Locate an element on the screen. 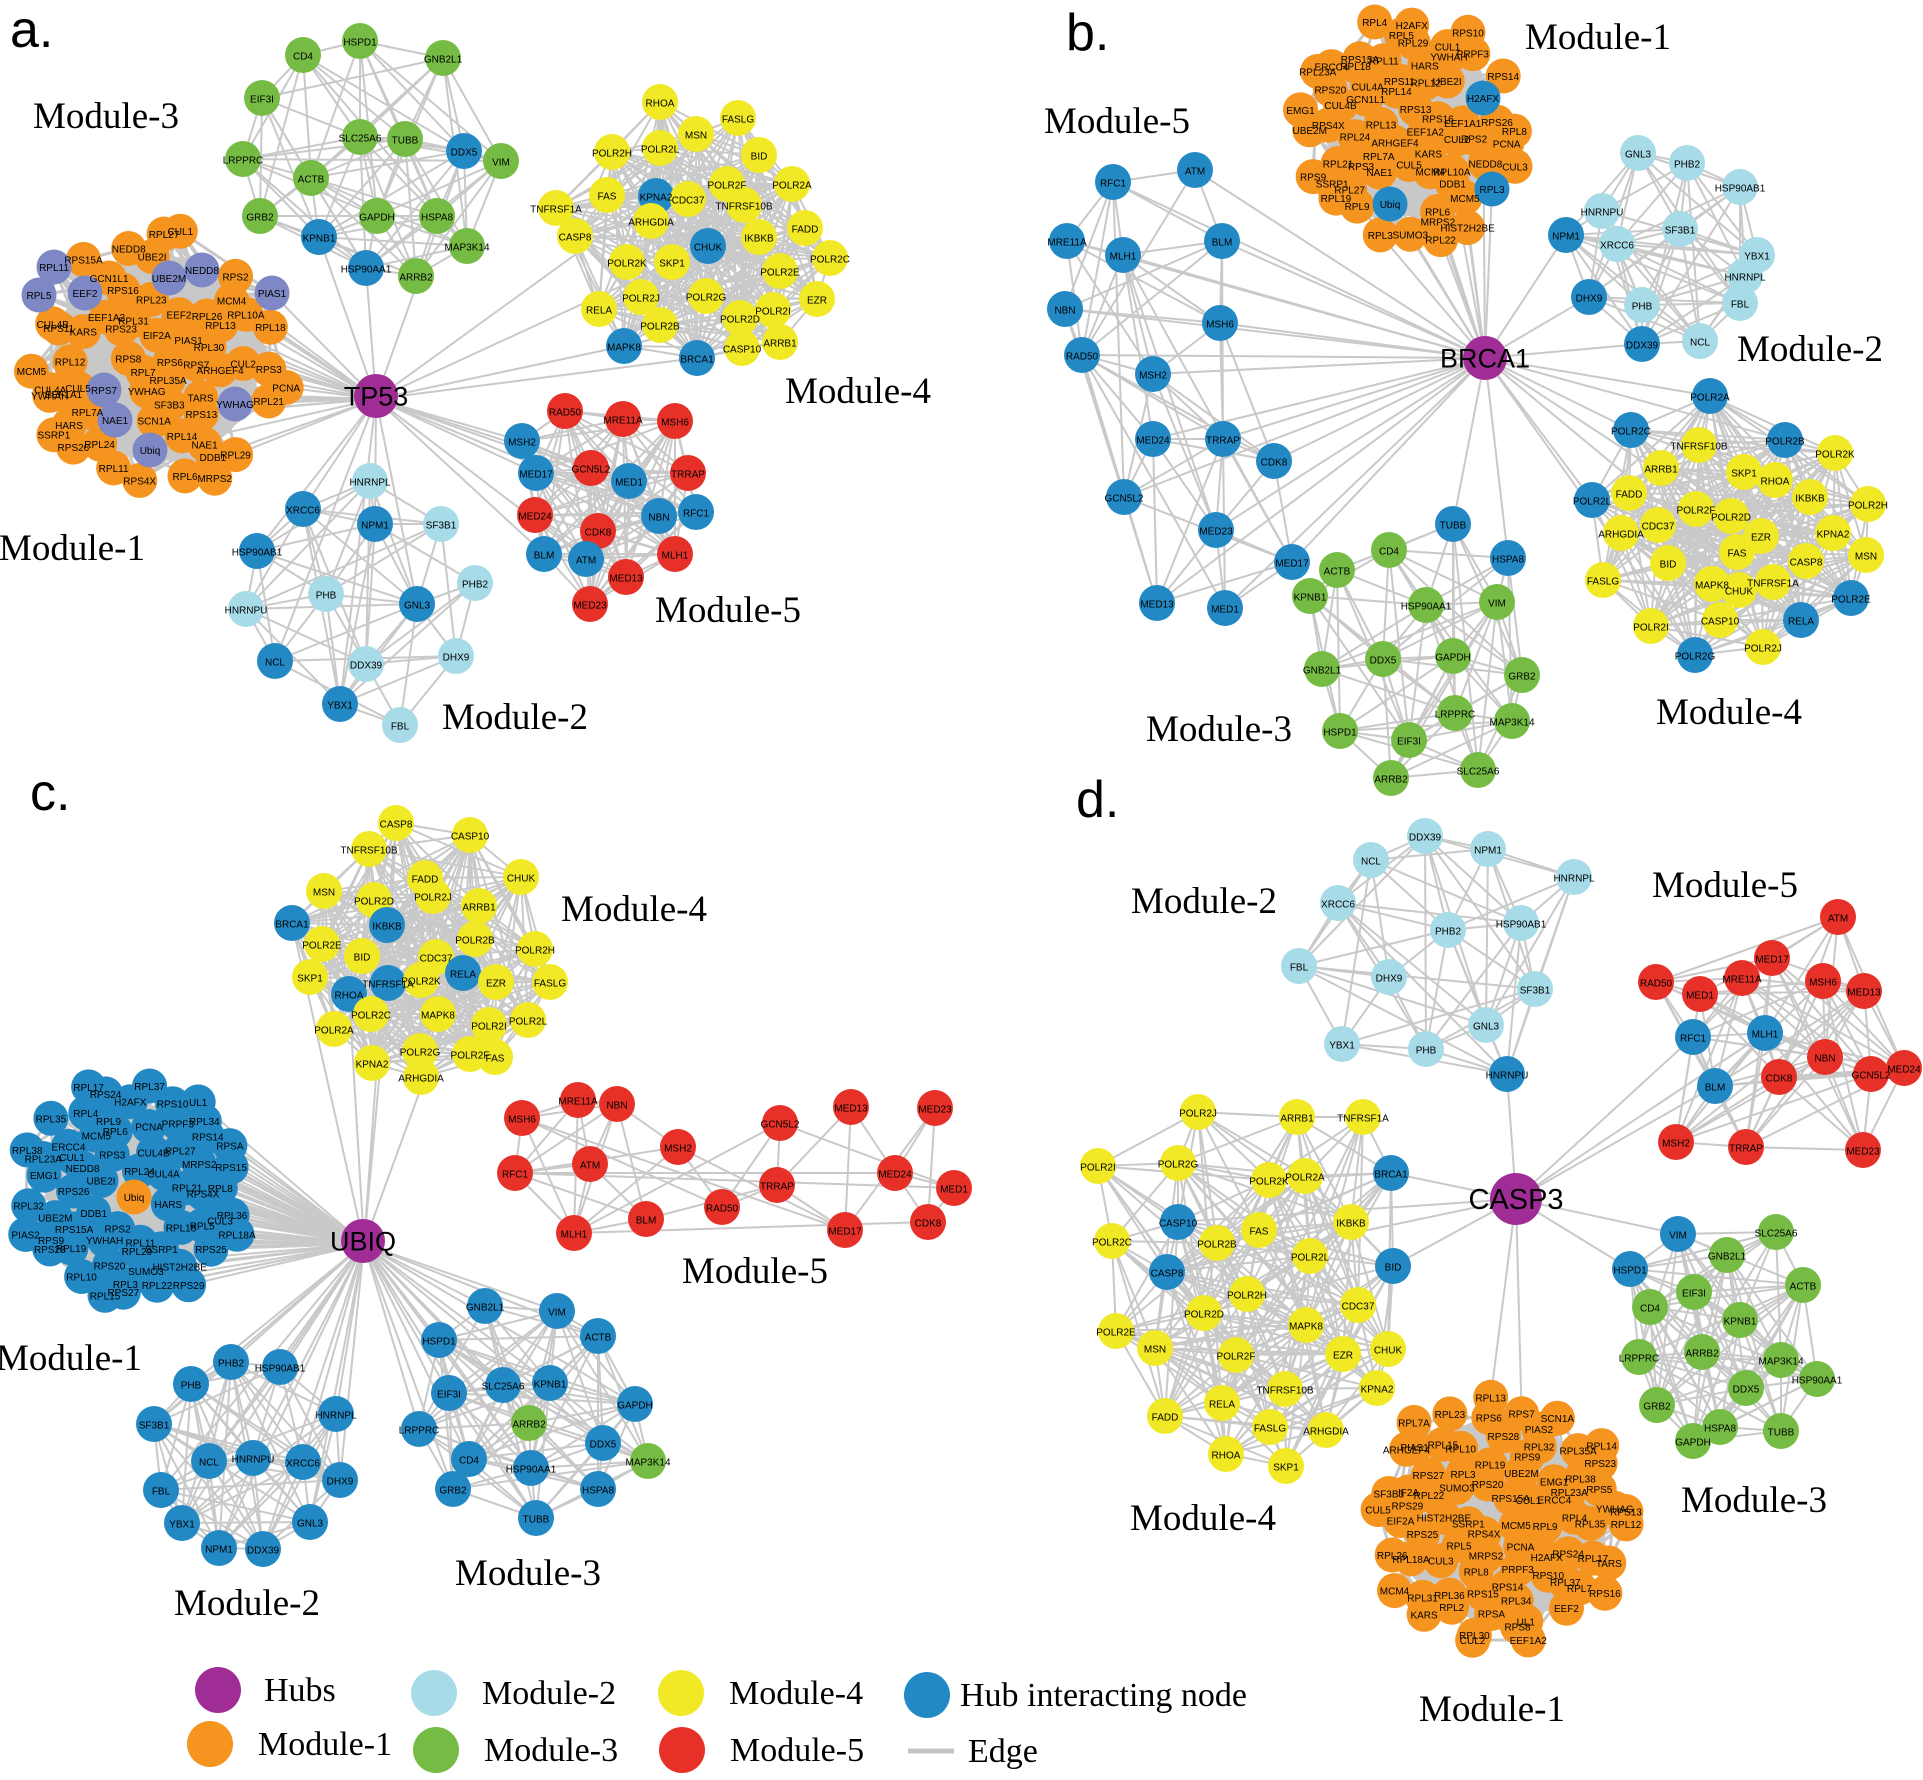 The height and width of the screenshot is (1780, 1923). svg-text: BRCA1 is located at coordinates (697, 360).